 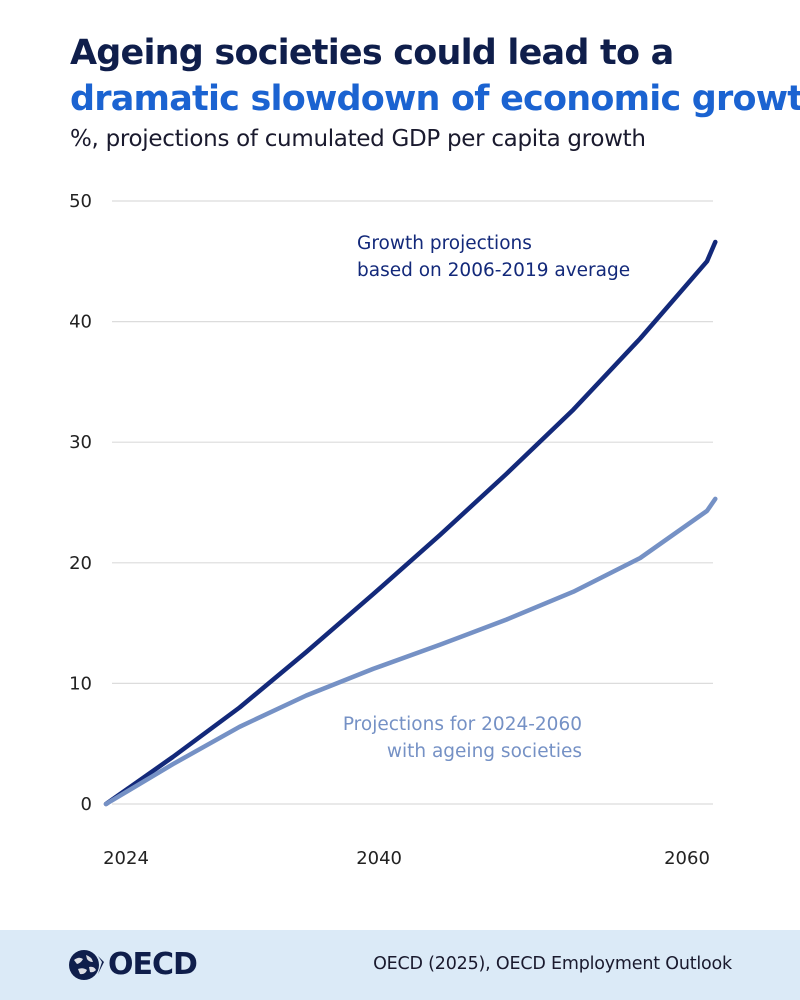 I want to click on series-label-1-line-2: based on 2006-2019 average, so click(x=493, y=270).